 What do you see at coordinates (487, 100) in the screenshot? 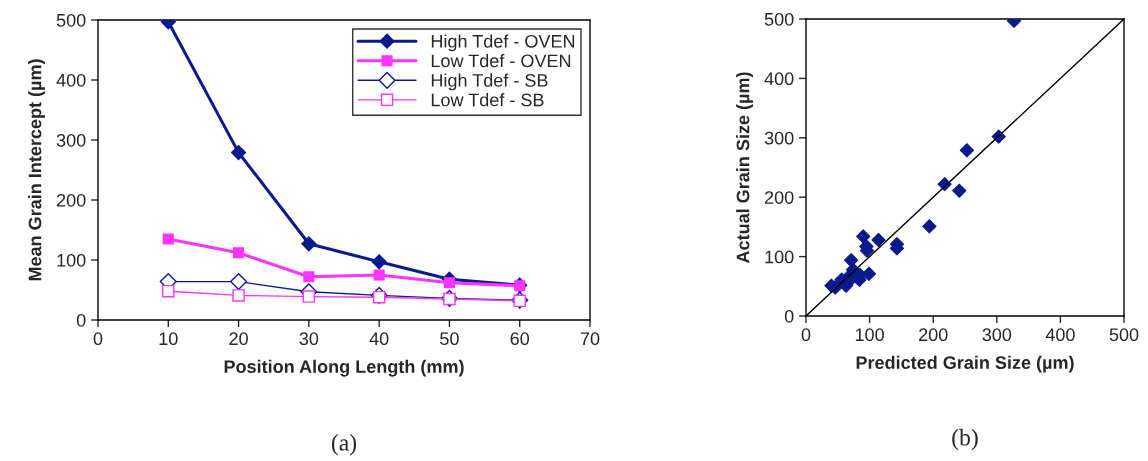
I see `legend-label: Low Tdef - SB` at bounding box center [487, 100].